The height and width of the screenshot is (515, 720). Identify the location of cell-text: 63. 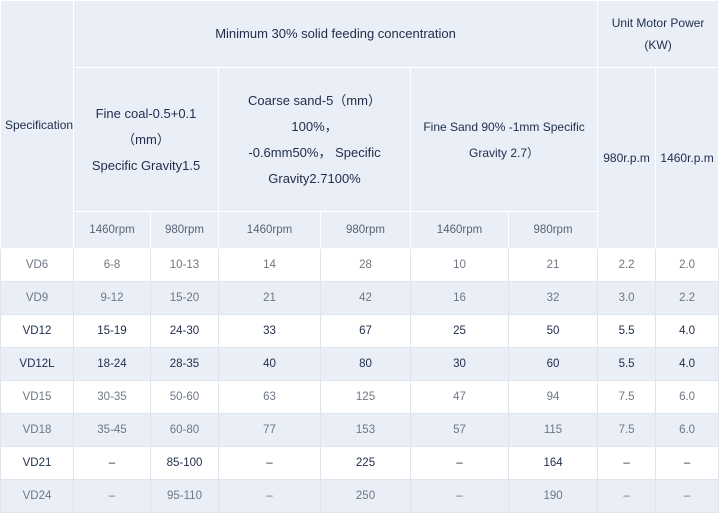
(269, 397).